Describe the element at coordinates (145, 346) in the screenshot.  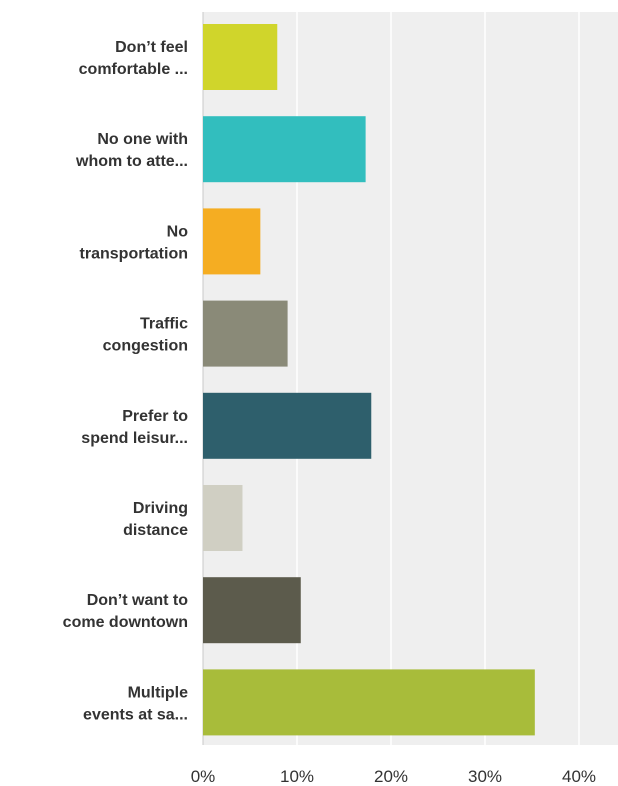
I see `category-label-line: congestion` at that location.